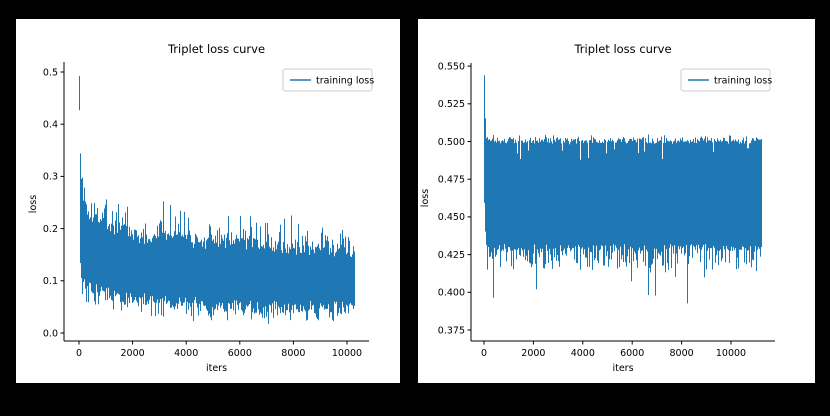 Image resolution: width=830 pixels, height=416 pixels. What do you see at coordinates (451, 217) in the screenshot?
I see `y-tick-label: 0.450` at bounding box center [451, 217].